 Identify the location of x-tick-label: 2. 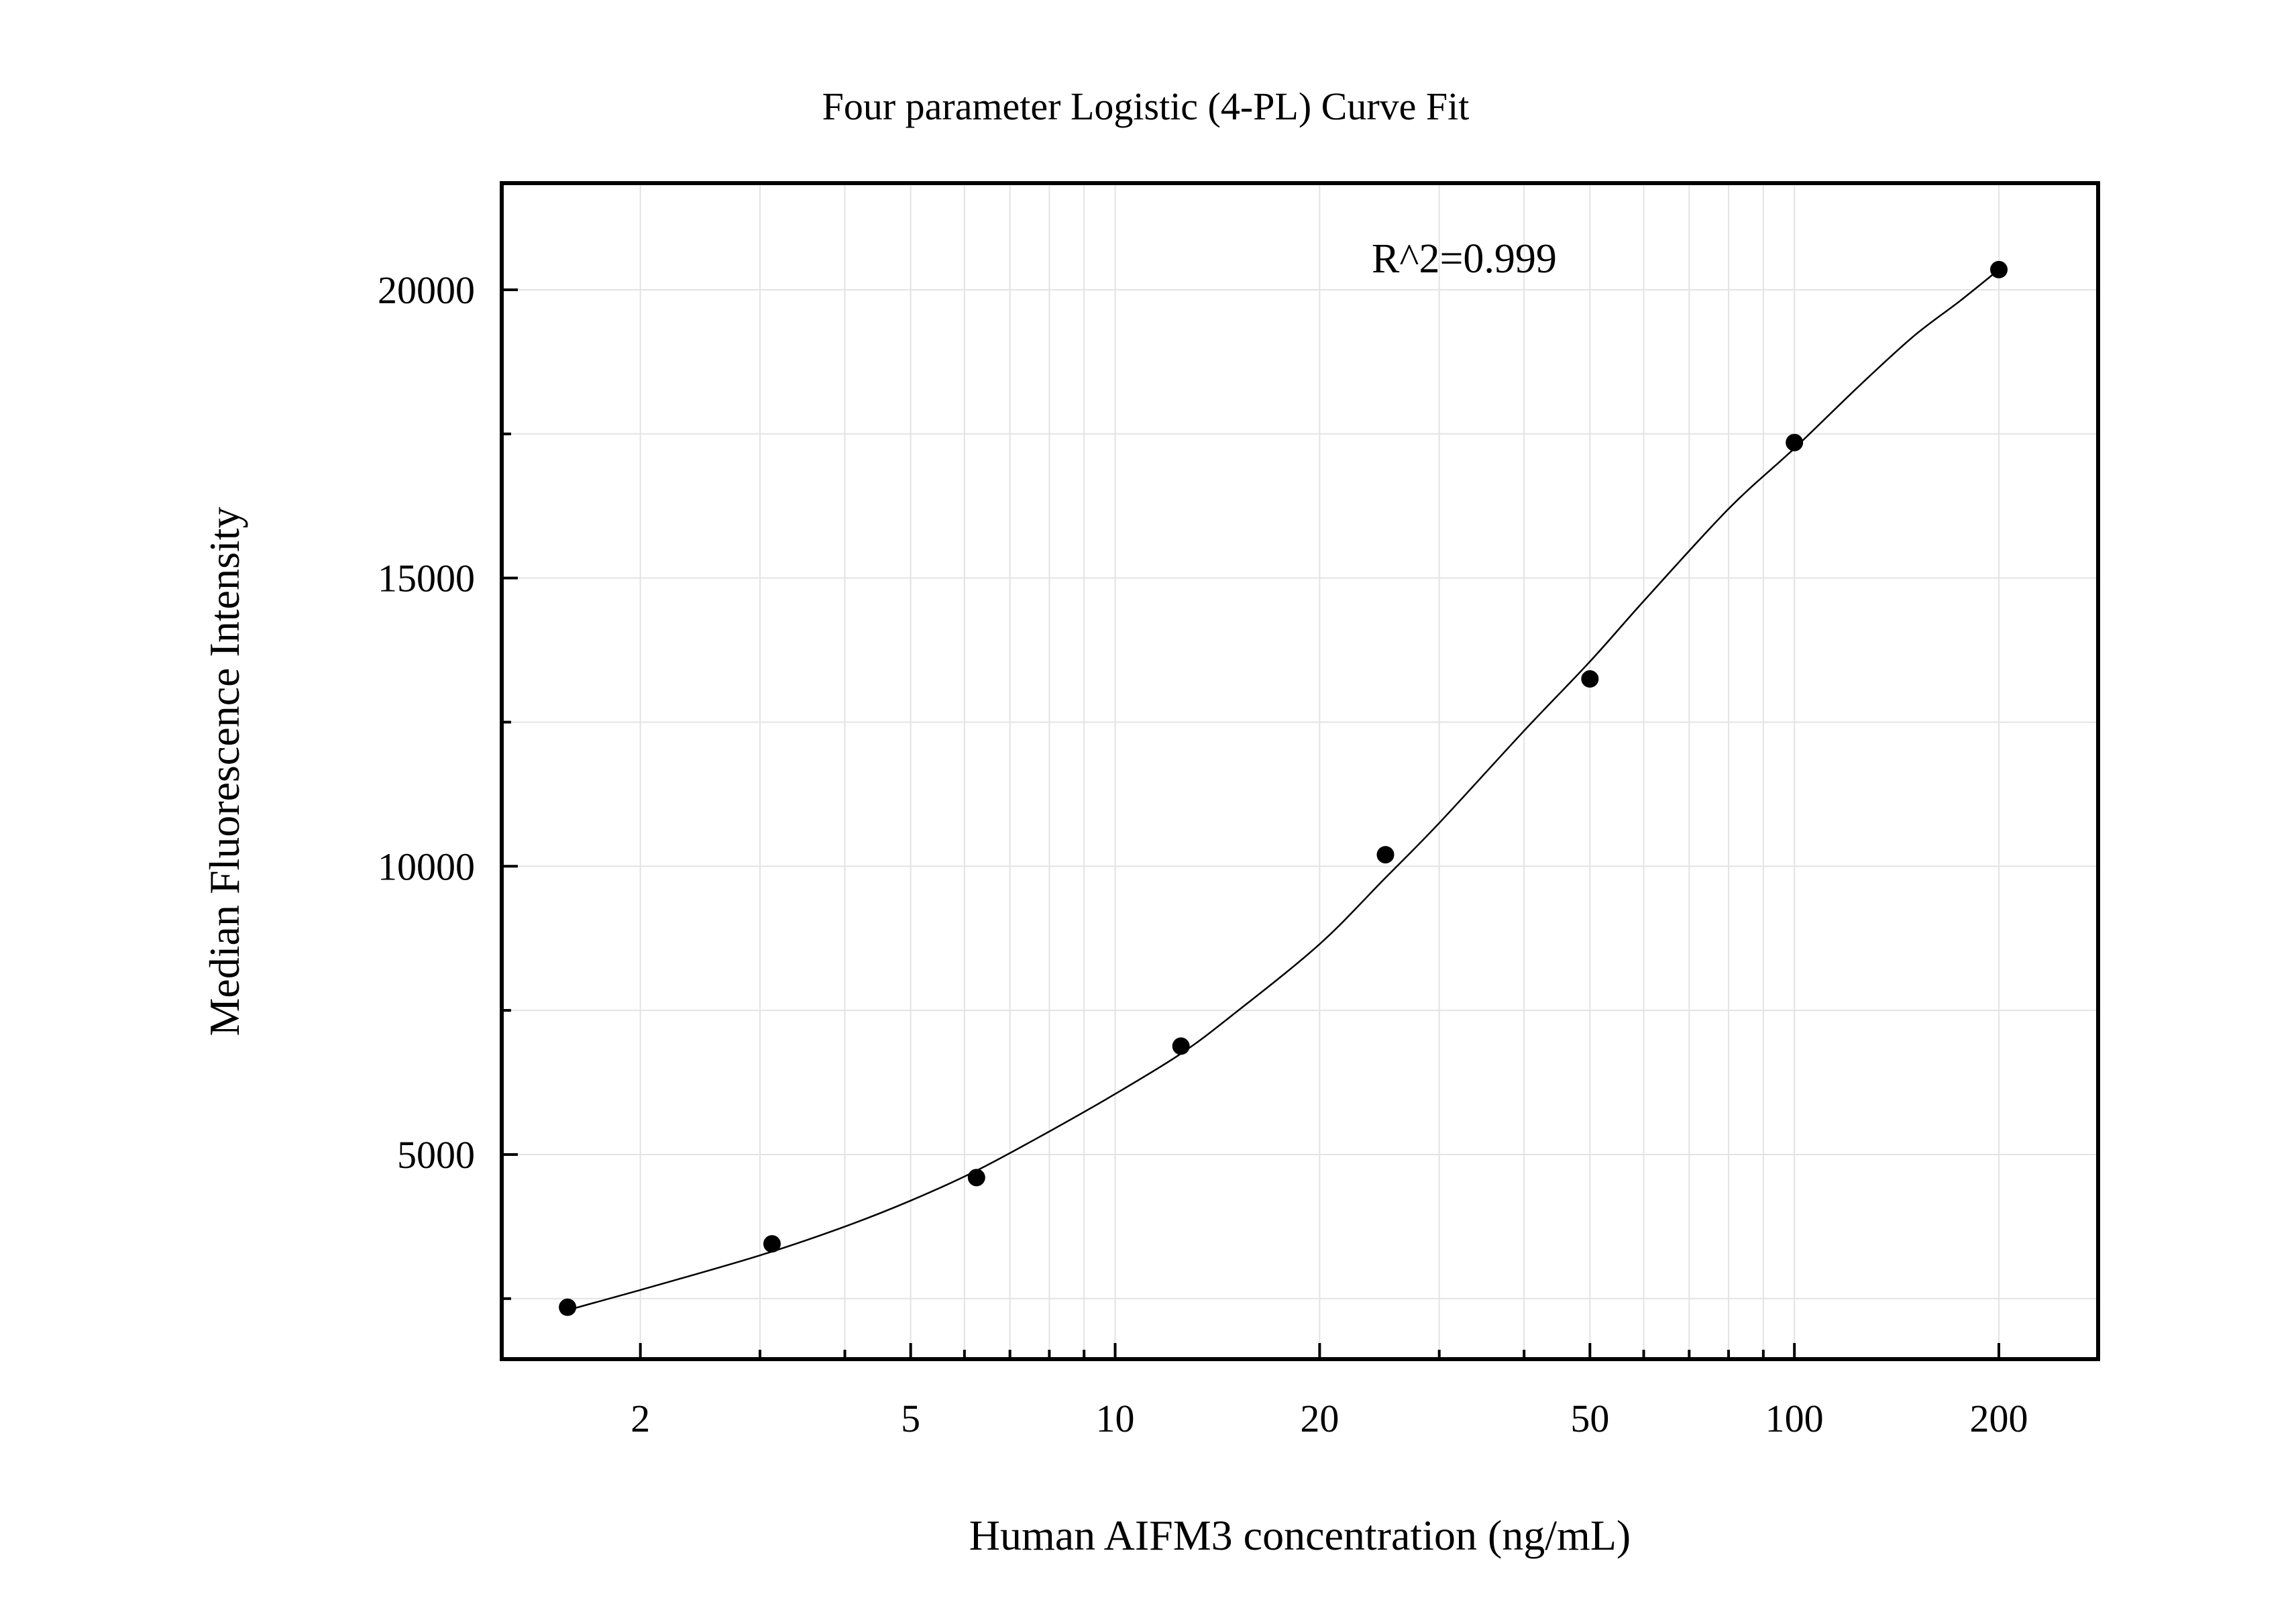
(640, 1419).